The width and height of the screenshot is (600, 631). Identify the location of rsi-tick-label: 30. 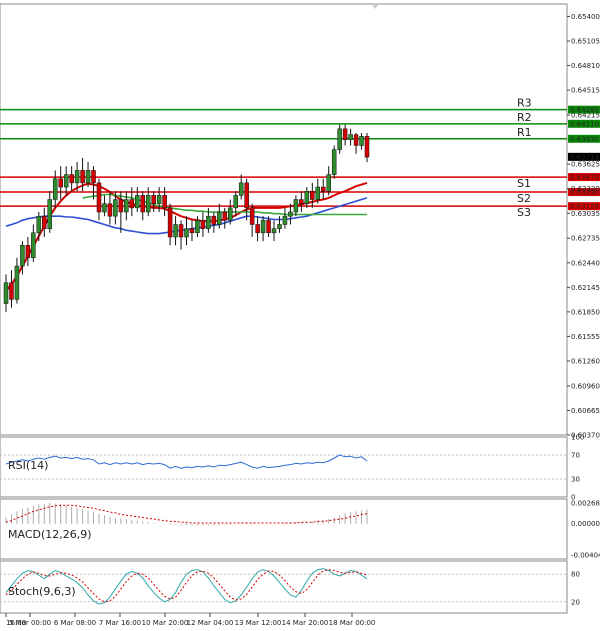
(575, 480).